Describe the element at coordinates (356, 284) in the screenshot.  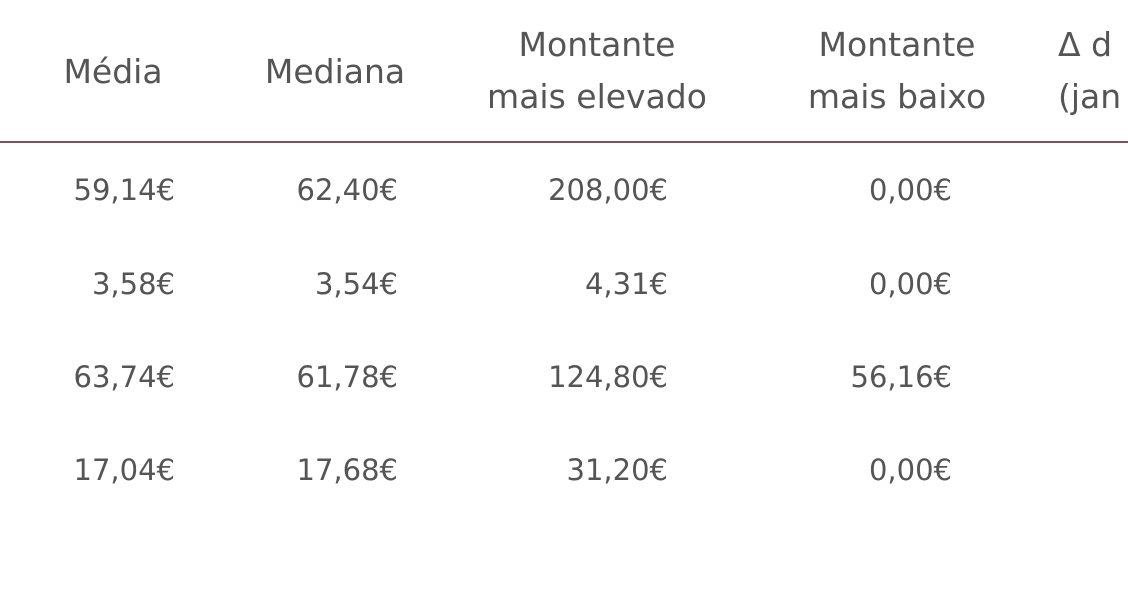
I see `table-cell: 3,54€` at that location.